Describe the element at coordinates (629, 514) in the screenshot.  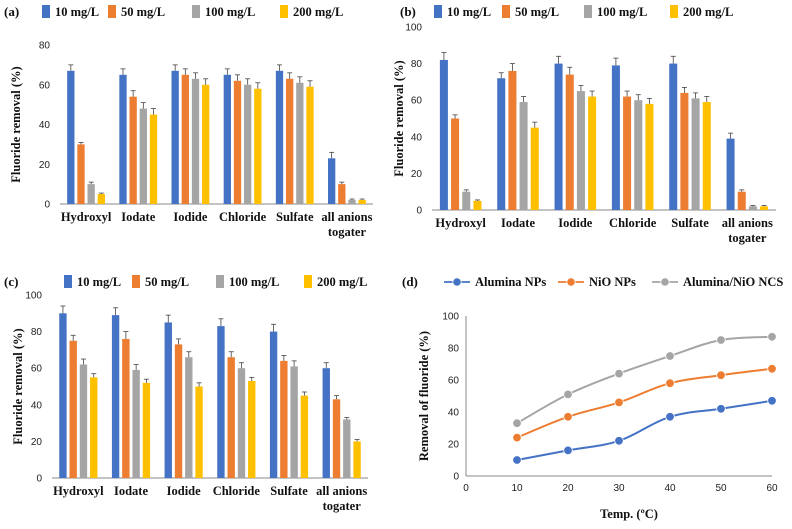
I see `x-axis-label: Temp. (ºC)` at that location.